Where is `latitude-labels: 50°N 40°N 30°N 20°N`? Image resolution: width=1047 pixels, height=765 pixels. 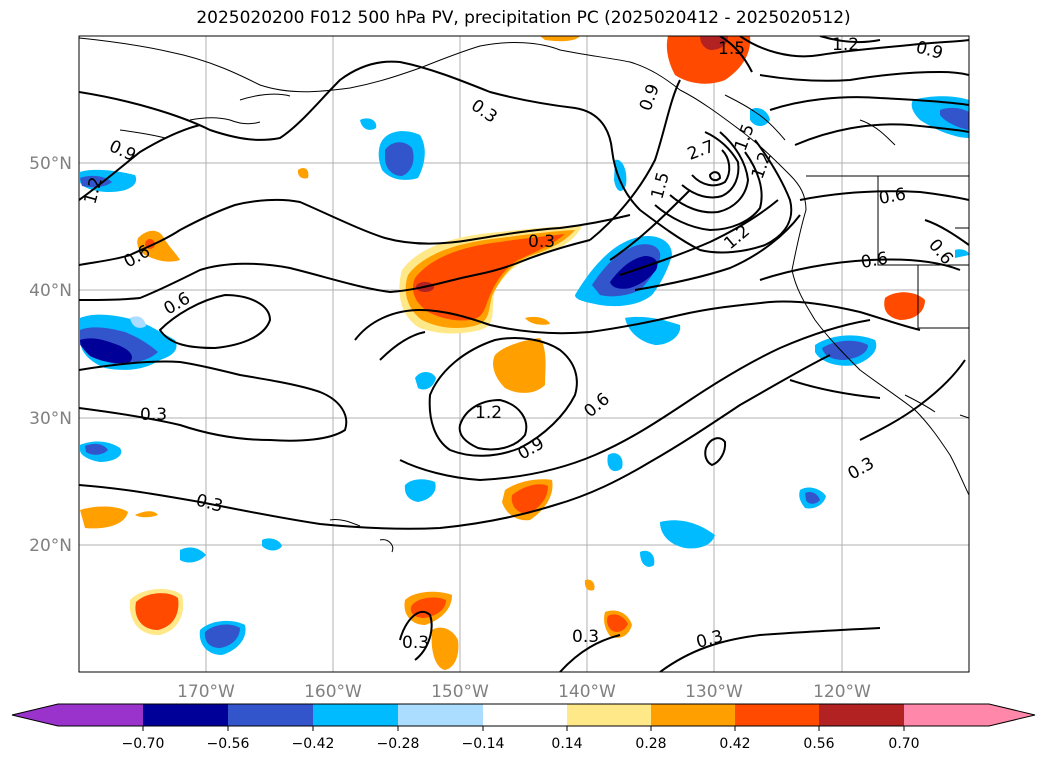 latitude-labels: 50°N 40°N 30°N 20°N is located at coordinates (50, 355).